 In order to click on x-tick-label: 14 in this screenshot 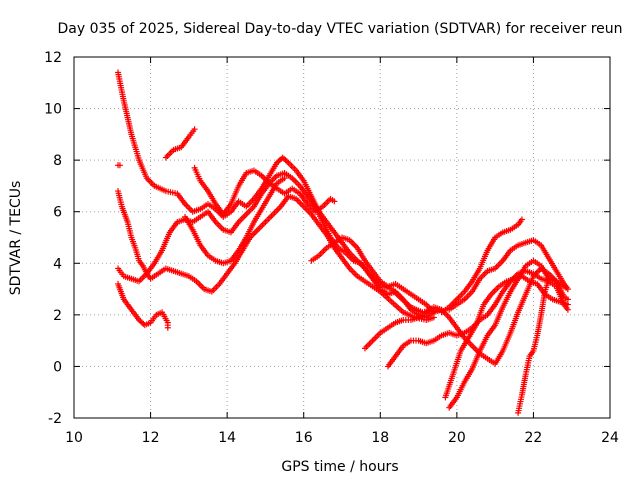, I will do `click(227, 438)`.